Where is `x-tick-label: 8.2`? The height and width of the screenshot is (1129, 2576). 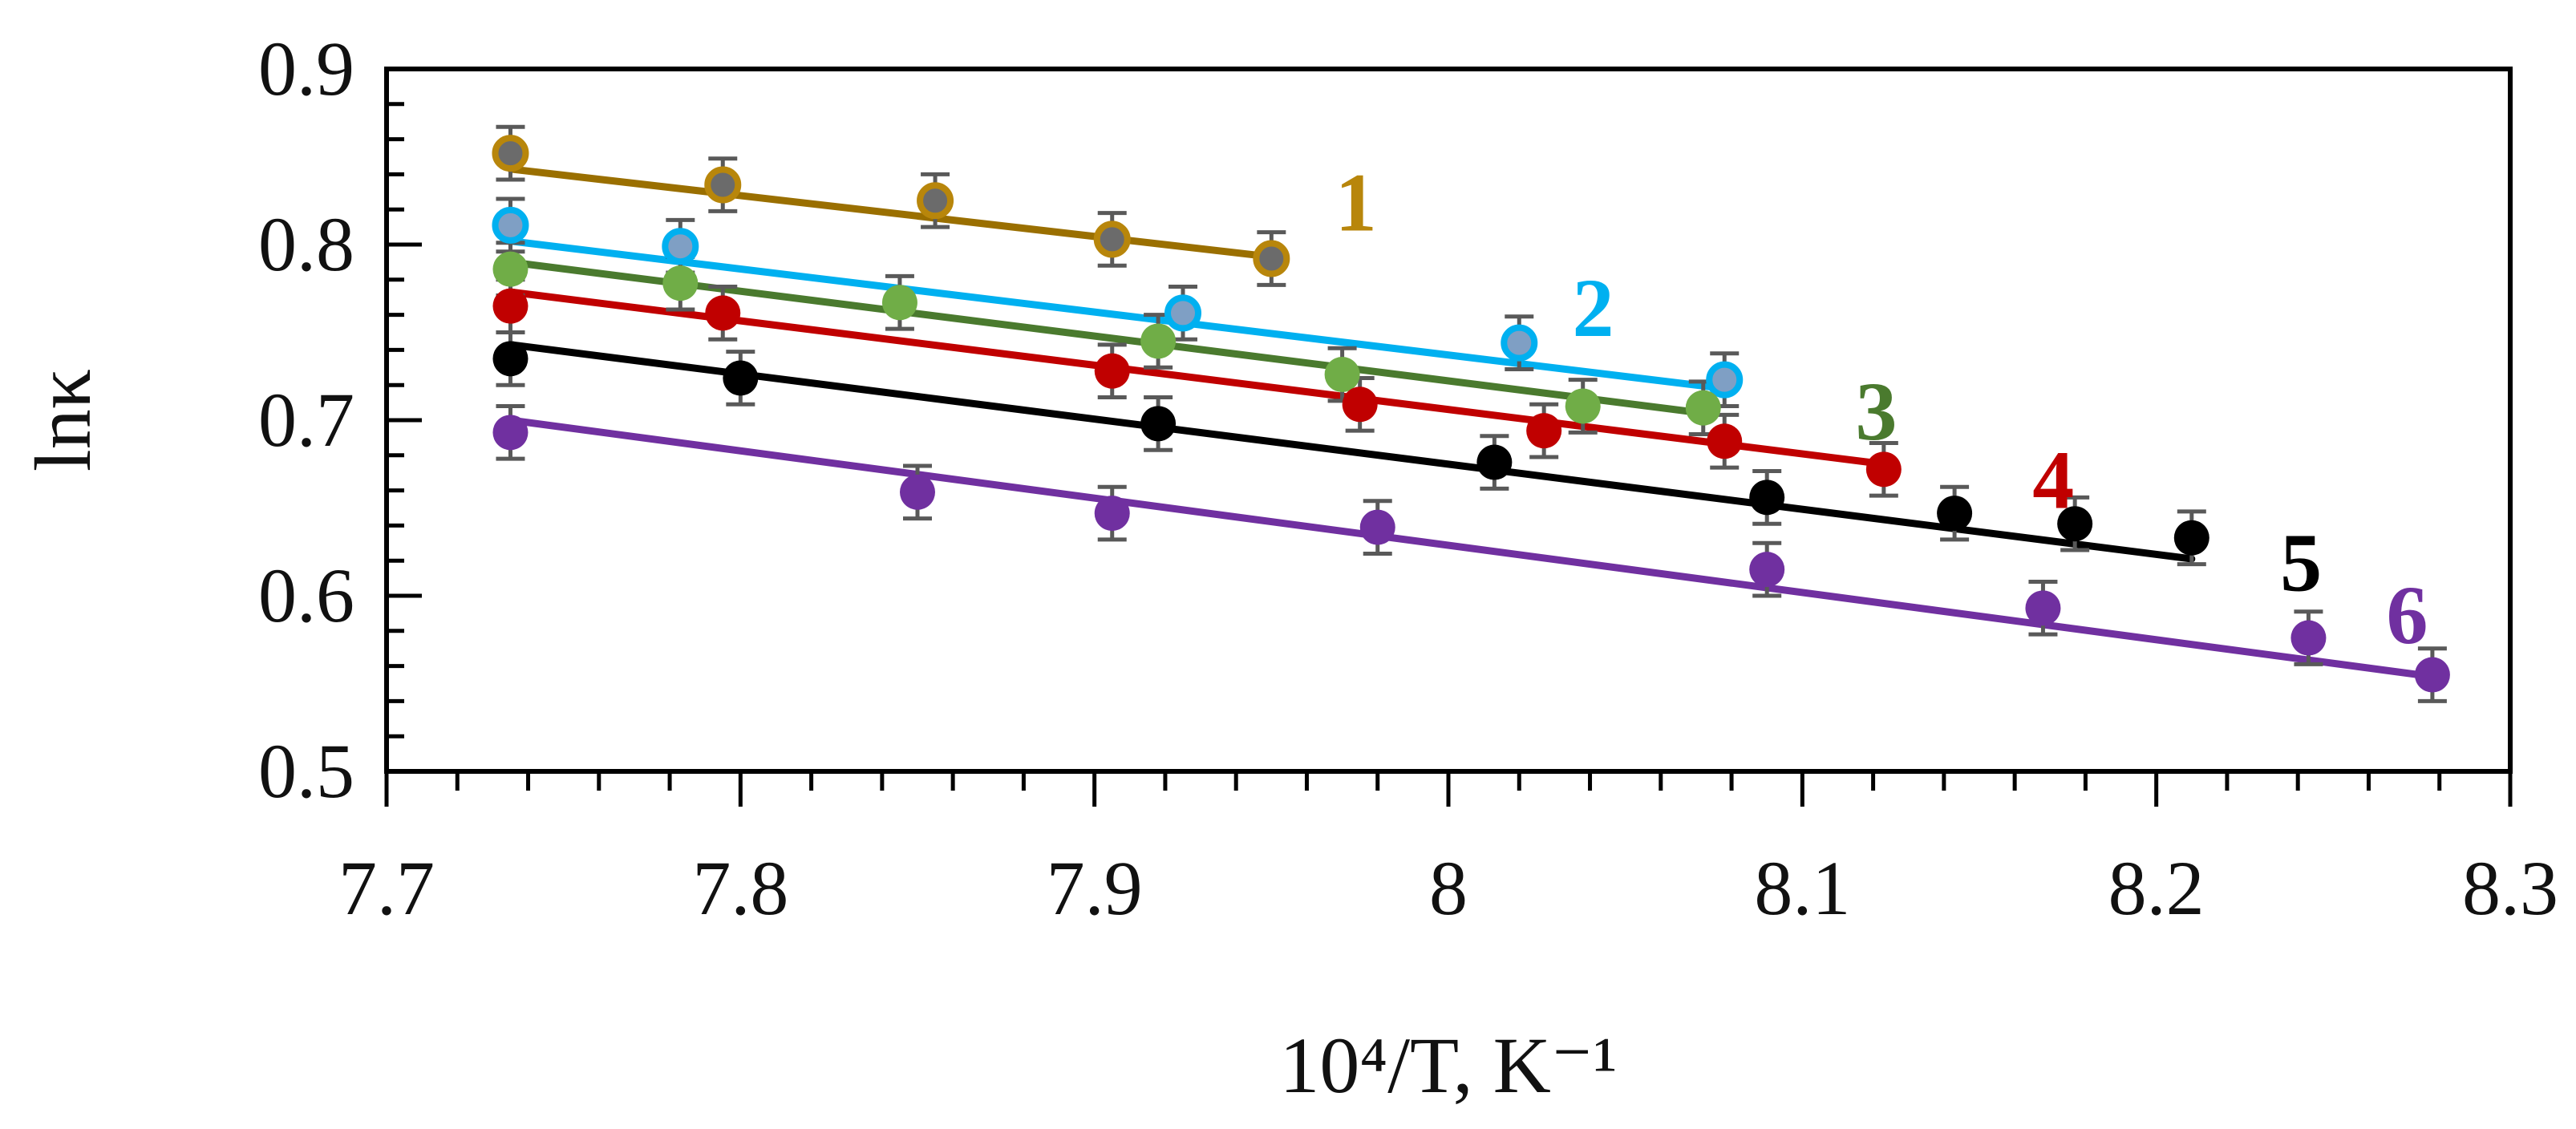 x-tick-label: 8.2 is located at coordinates (2156, 888).